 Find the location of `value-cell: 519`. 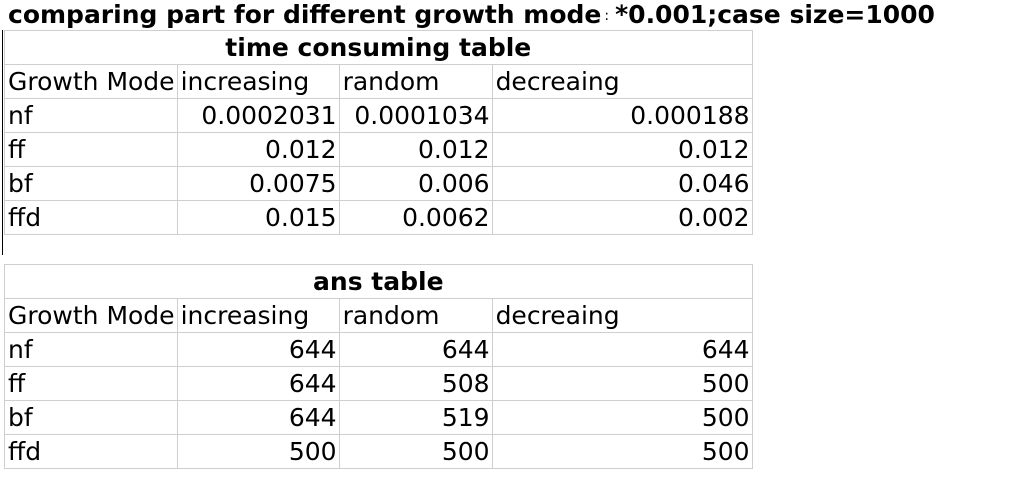

value-cell: 519 is located at coordinates (415, 417).